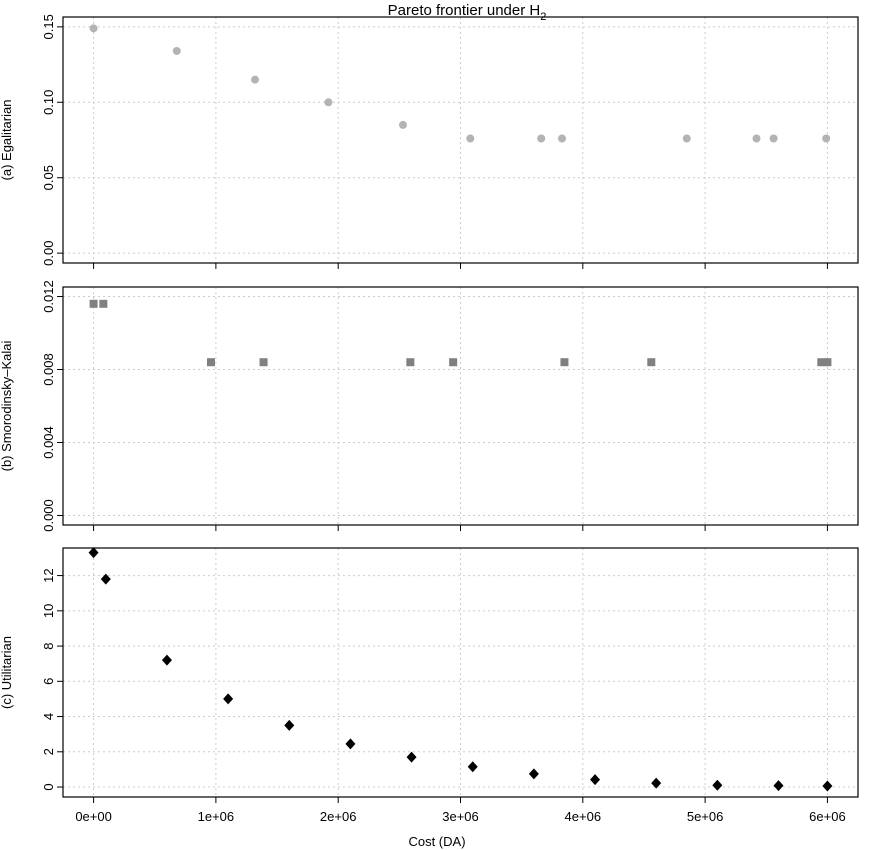 This screenshot has height=850, width=875. Describe the element at coordinates (583, 816) in the screenshot. I see `x-tick-label: 4e+06` at that location.